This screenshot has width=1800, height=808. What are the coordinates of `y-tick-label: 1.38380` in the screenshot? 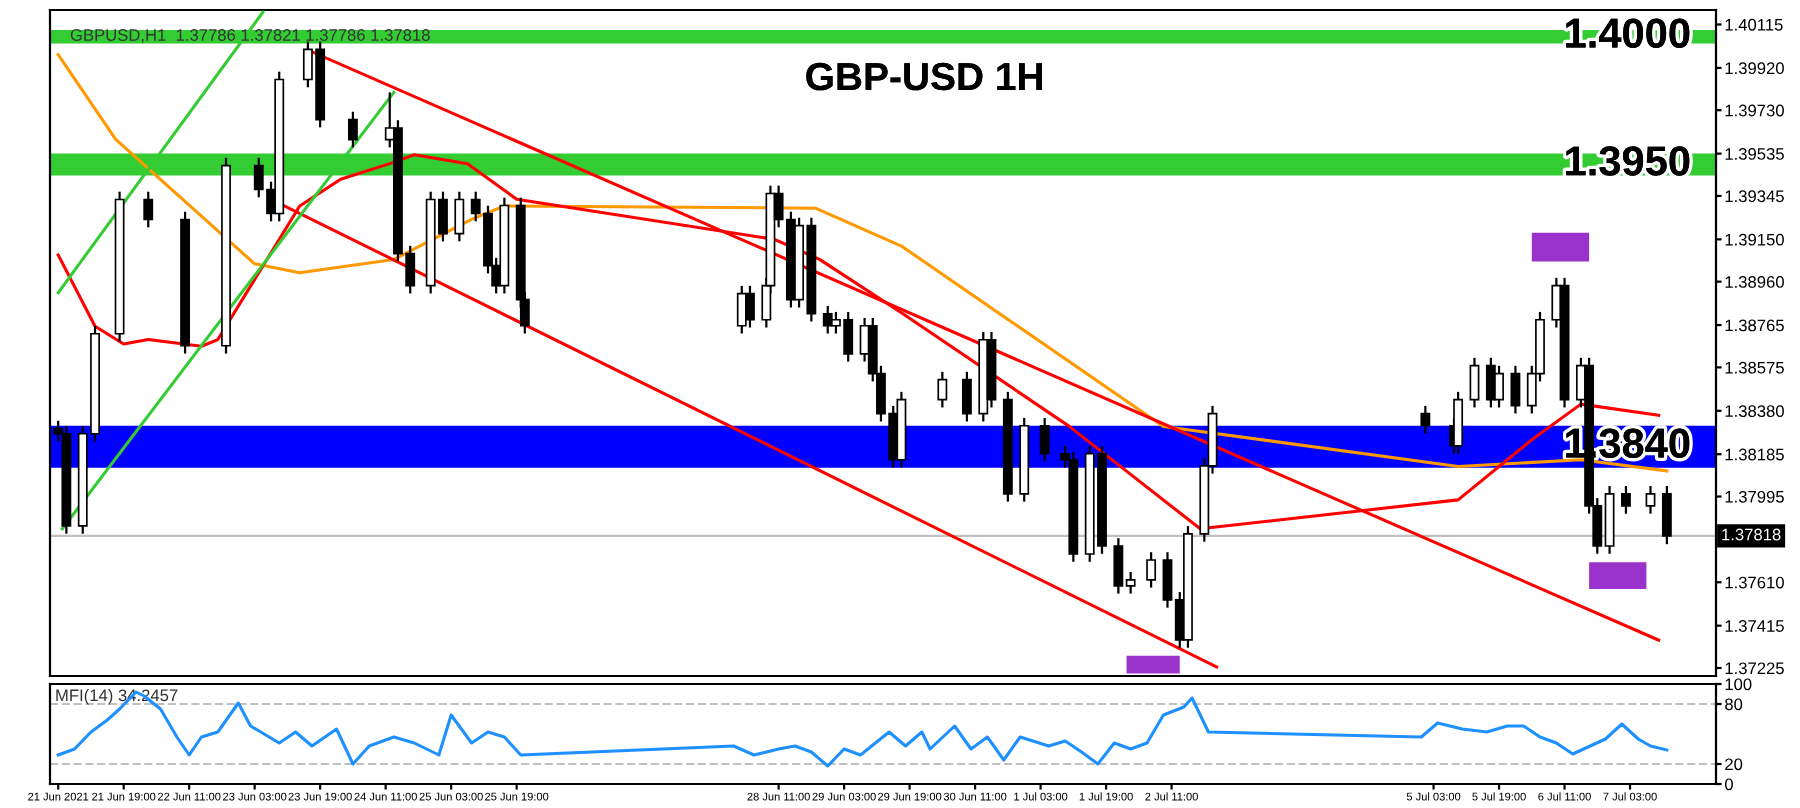 It's located at (1754, 411).